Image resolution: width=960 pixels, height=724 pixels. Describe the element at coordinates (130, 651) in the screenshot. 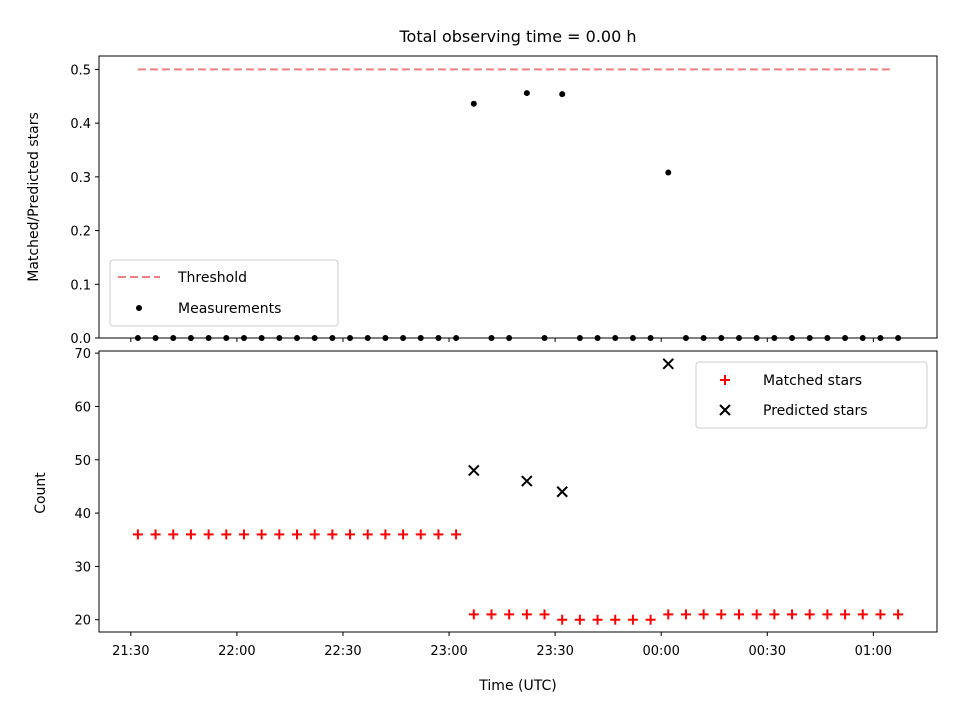

I see `x-tick-label: 21:30` at that location.